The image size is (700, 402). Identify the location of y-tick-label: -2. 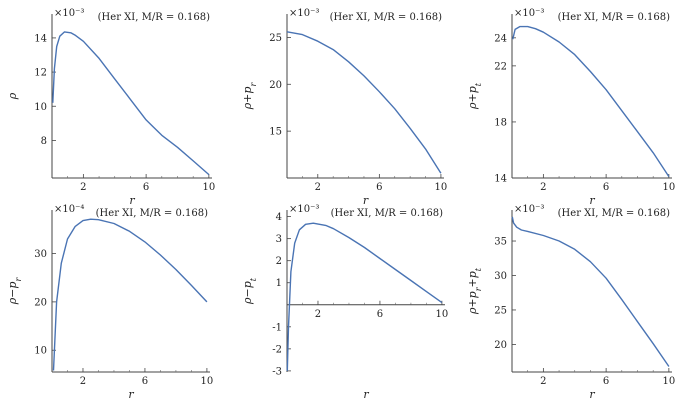
(277, 349).